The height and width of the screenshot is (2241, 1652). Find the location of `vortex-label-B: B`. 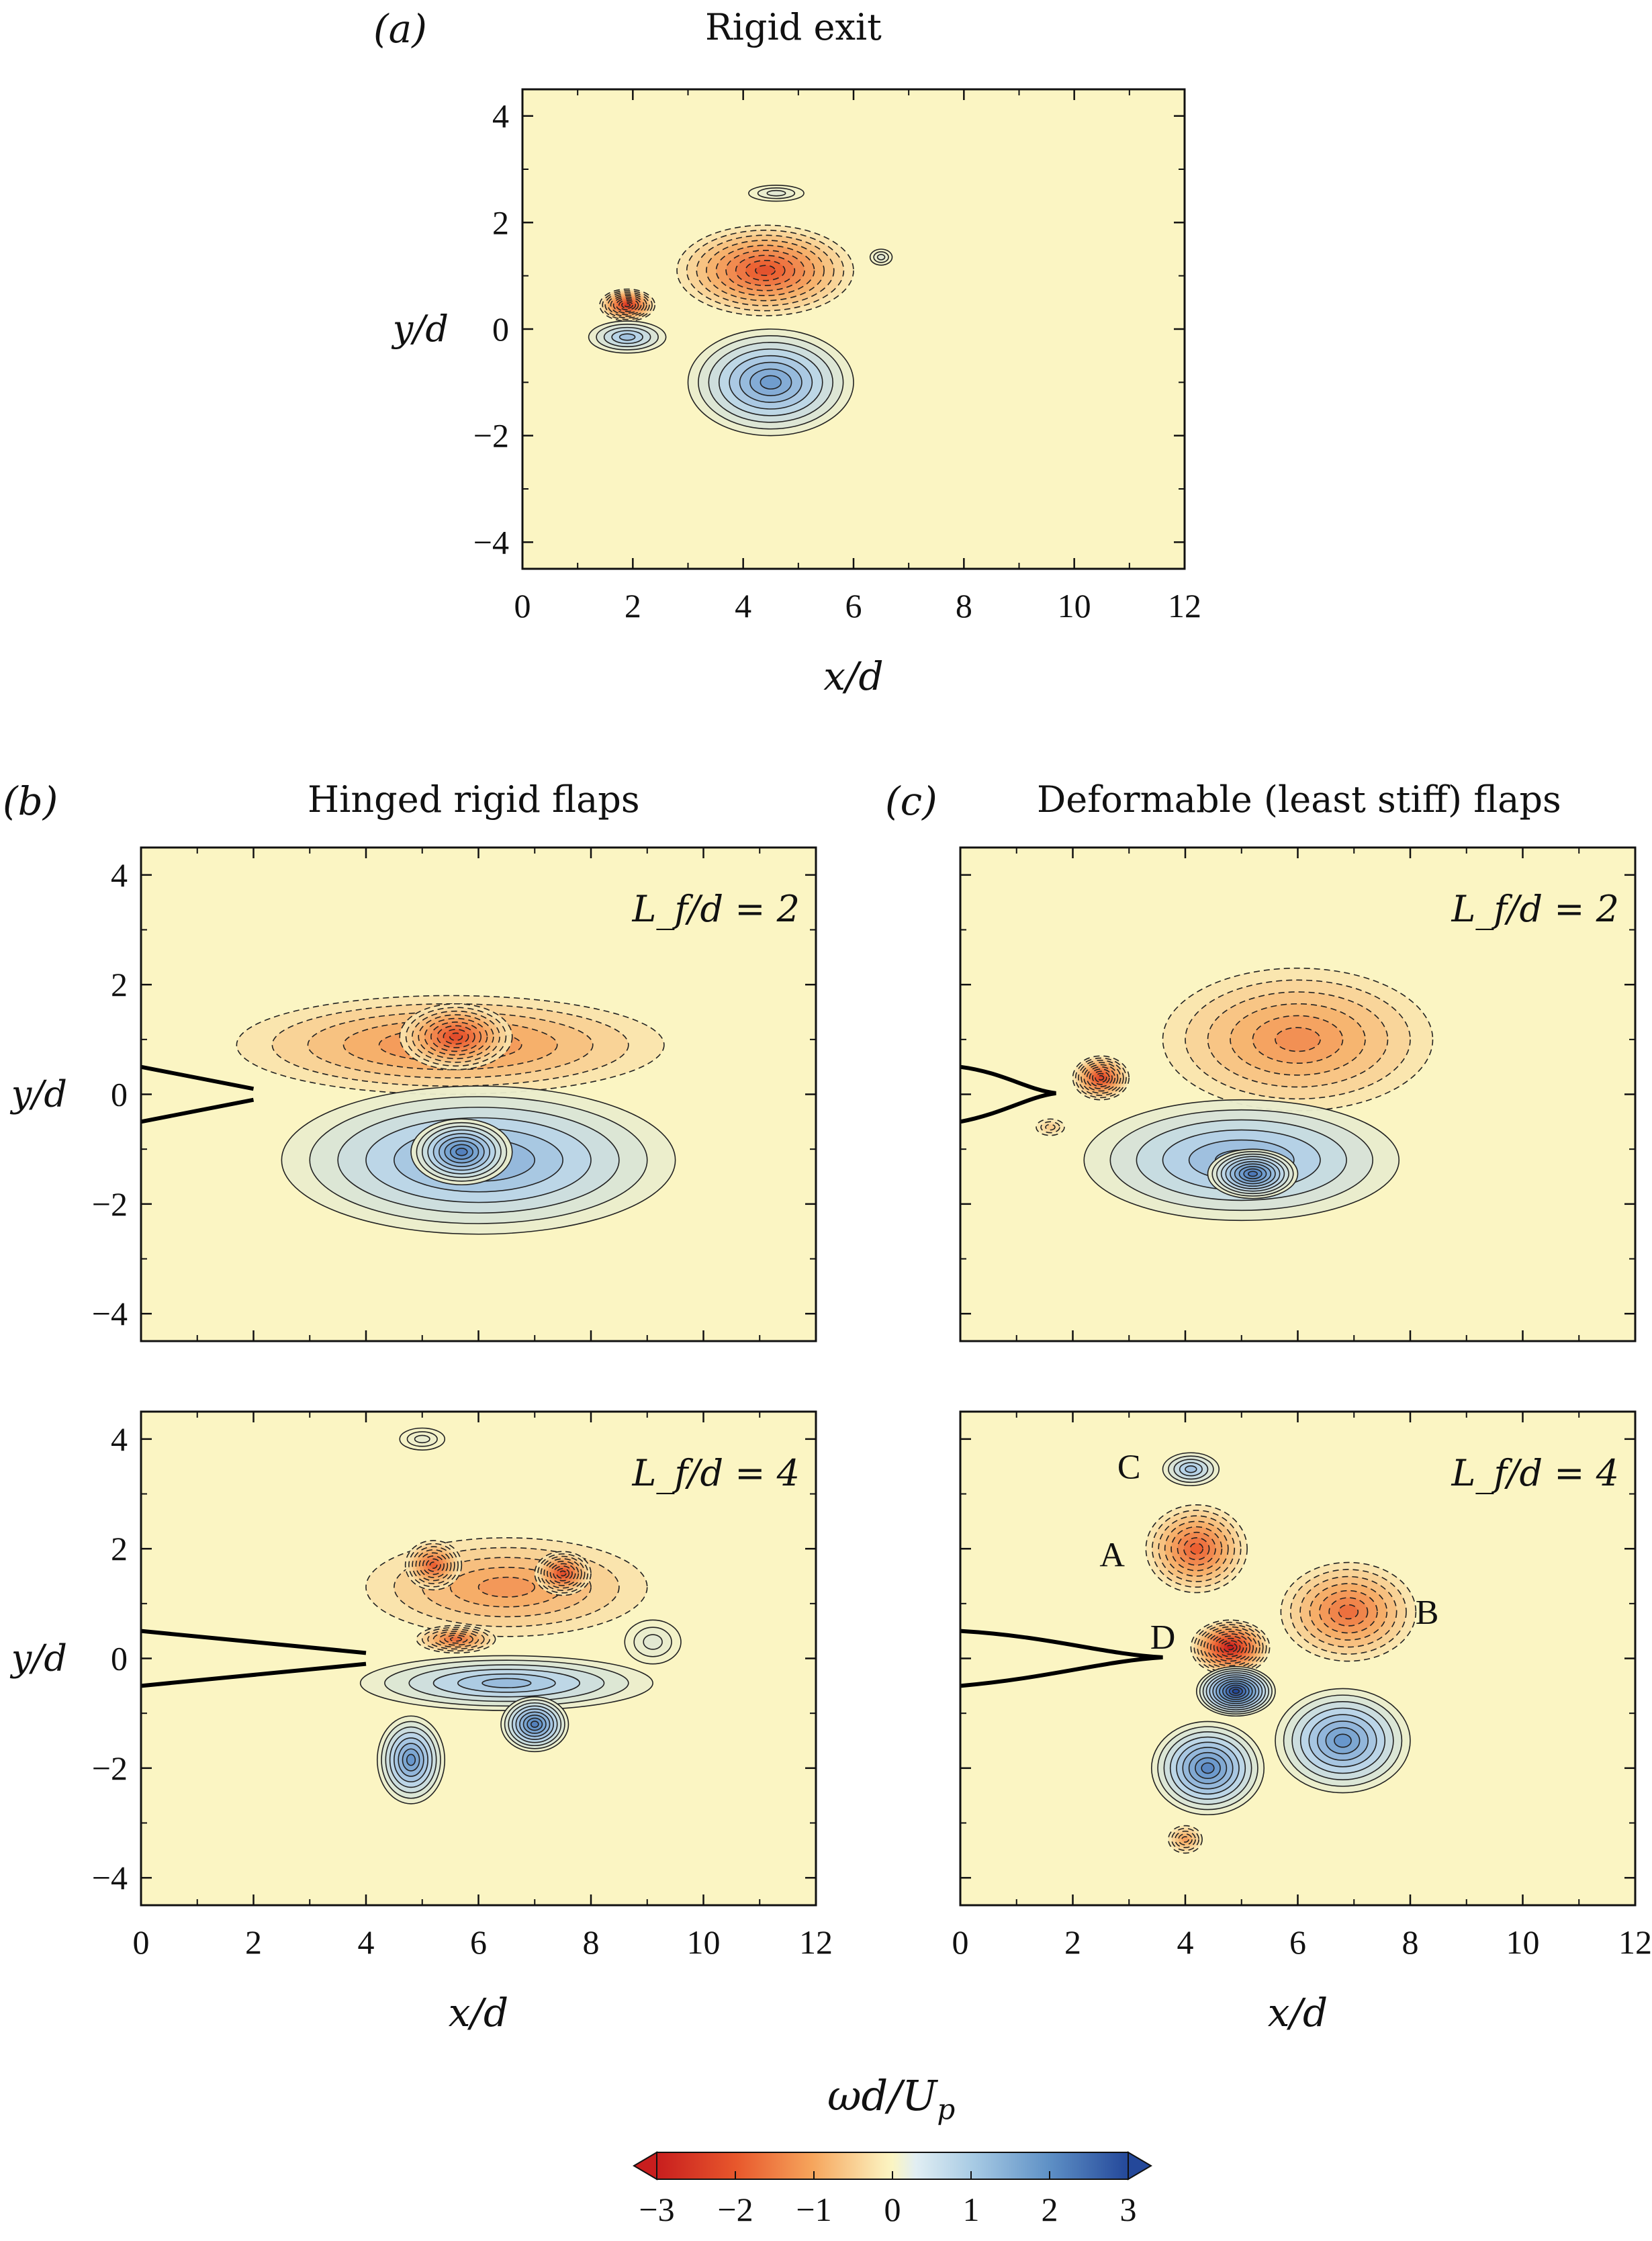

vortex-label-B: B is located at coordinates (1427, 1613).